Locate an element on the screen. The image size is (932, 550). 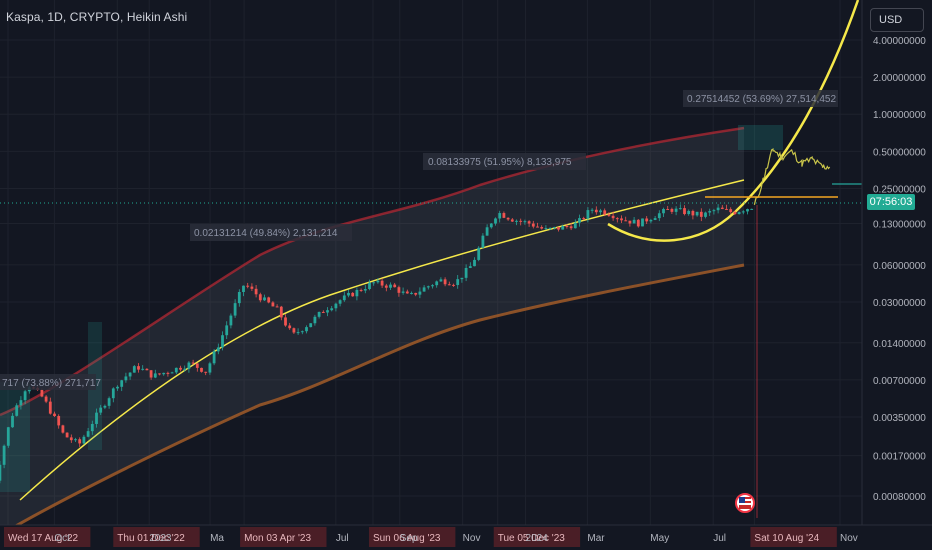
svg-text: 717 (73.88%) 271,717 is located at coordinates (51, 383).